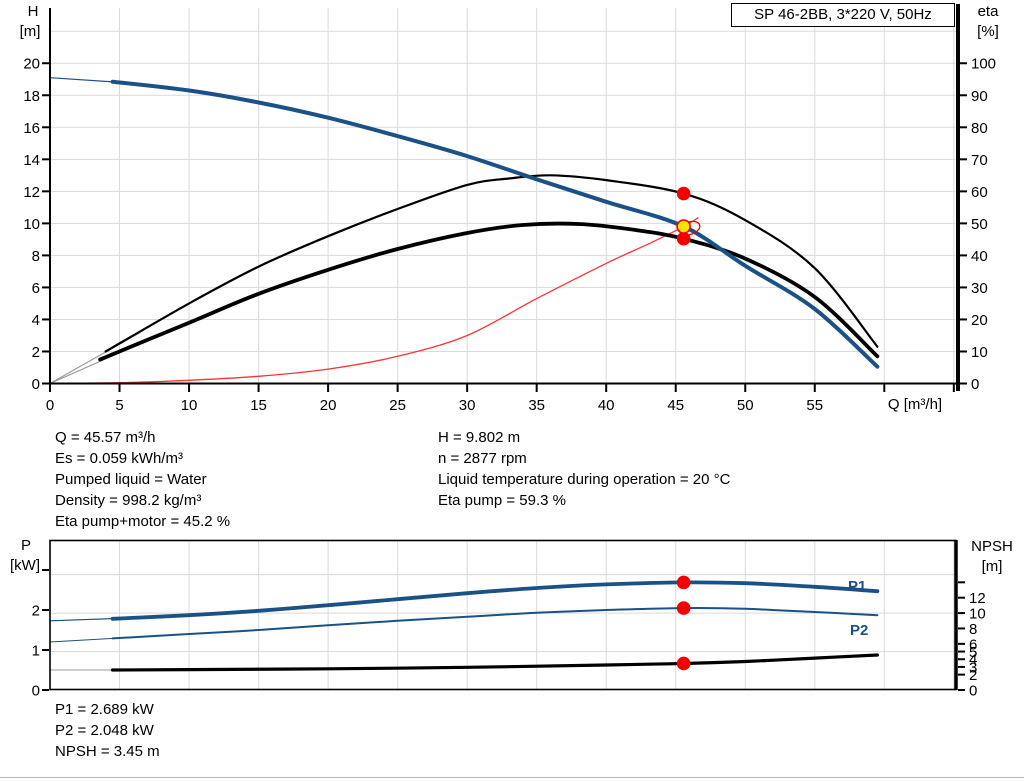  What do you see at coordinates (973, 691) in the screenshot?
I see `npsh-tick-label: 0` at bounding box center [973, 691].